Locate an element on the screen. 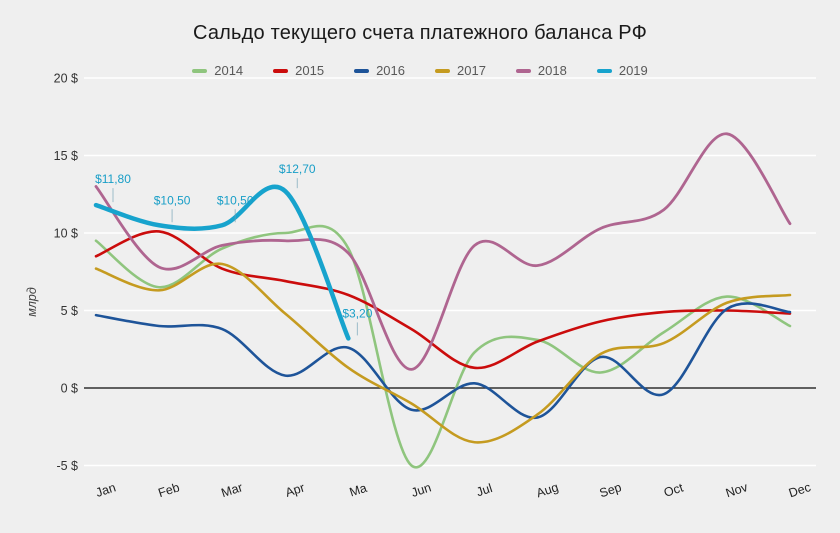 This screenshot has height=533, width=840. legend-label: 2018 is located at coordinates (552, 70).